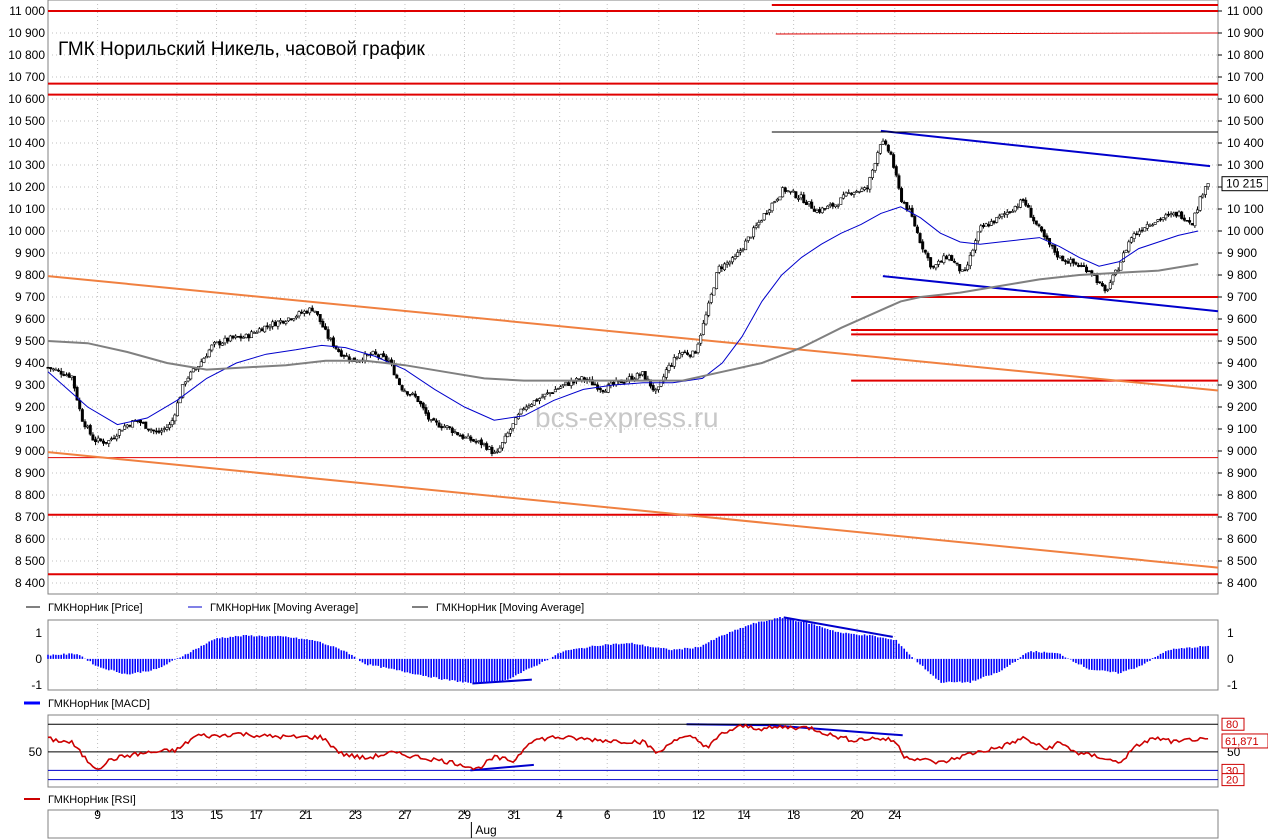  Describe the element at coordinates (80, 800) in the screenshot. I see `rsi-legend: ГМКНорНик [RSI]` at that location.